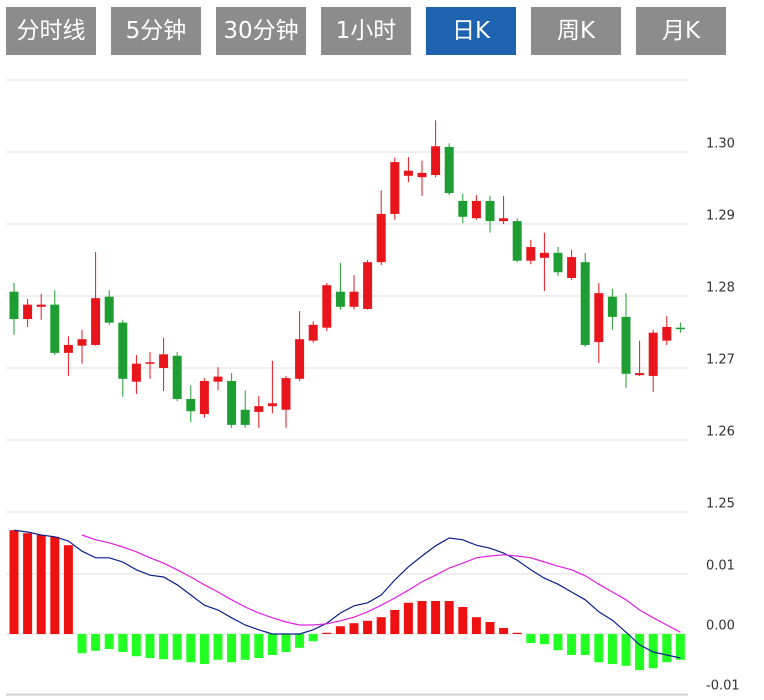 The width and height of the screenshot is (764, 700). Describe the element at coordinates (720, 288) in the screenshot. I see `y-tick-label: 1.28` at that location.